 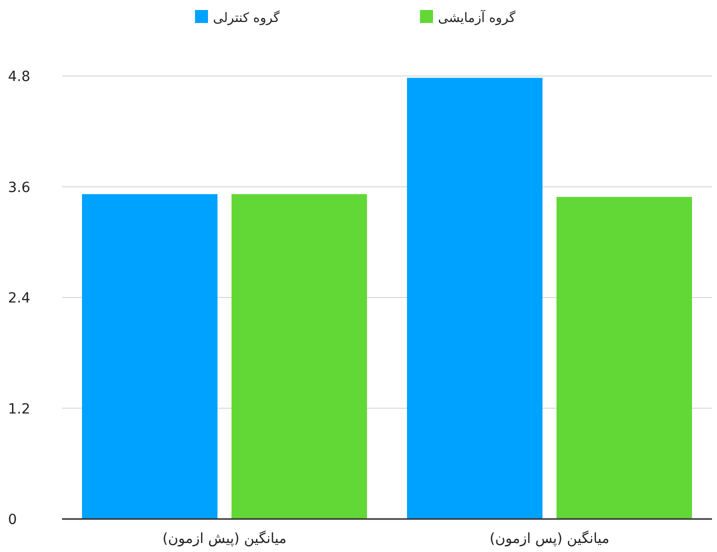 What do you see at coordinates (19, 409) in the screenshot?
I see `y-tick-label: 1.2` at bounding box center [19, 409].